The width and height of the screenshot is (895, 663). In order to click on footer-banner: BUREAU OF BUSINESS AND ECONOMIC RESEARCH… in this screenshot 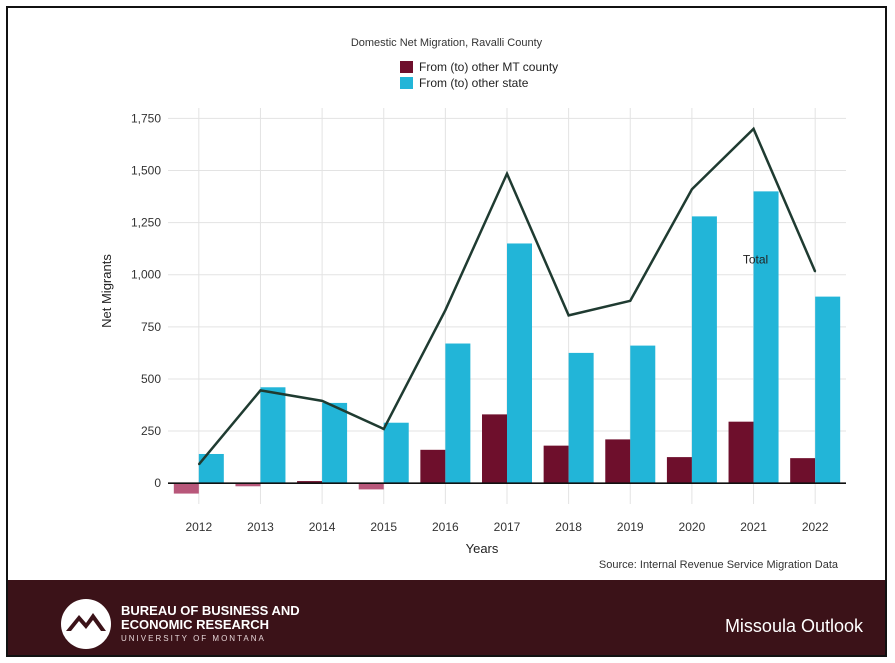, I will do `click(446, 617)`.